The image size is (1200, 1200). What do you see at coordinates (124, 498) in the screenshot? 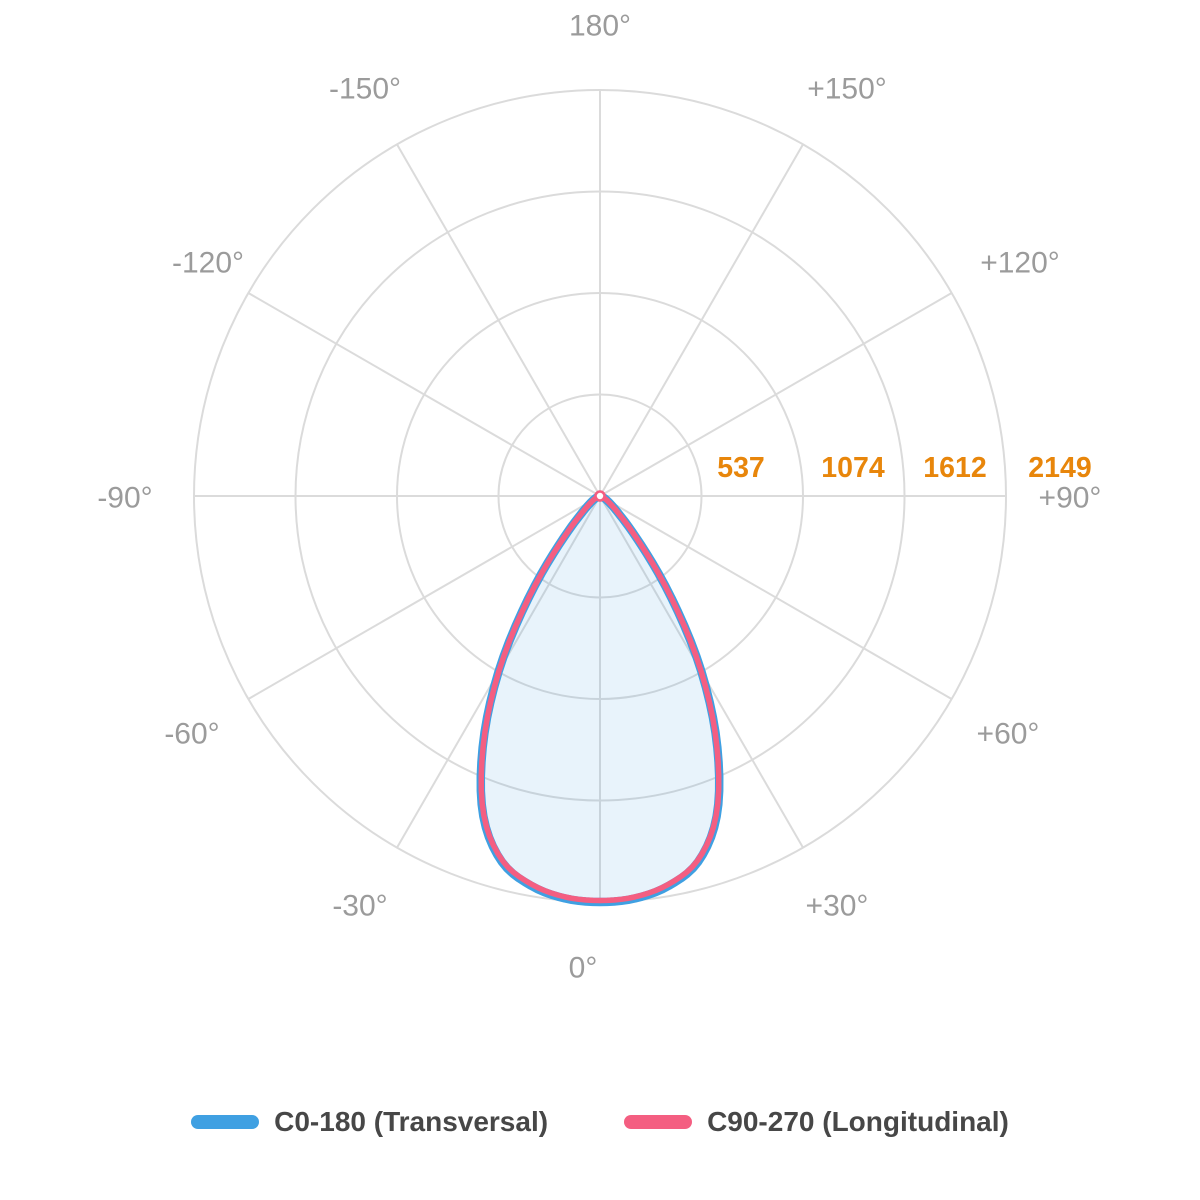
I see `angle-label--90: -90°` at bounding box center [124, 498].